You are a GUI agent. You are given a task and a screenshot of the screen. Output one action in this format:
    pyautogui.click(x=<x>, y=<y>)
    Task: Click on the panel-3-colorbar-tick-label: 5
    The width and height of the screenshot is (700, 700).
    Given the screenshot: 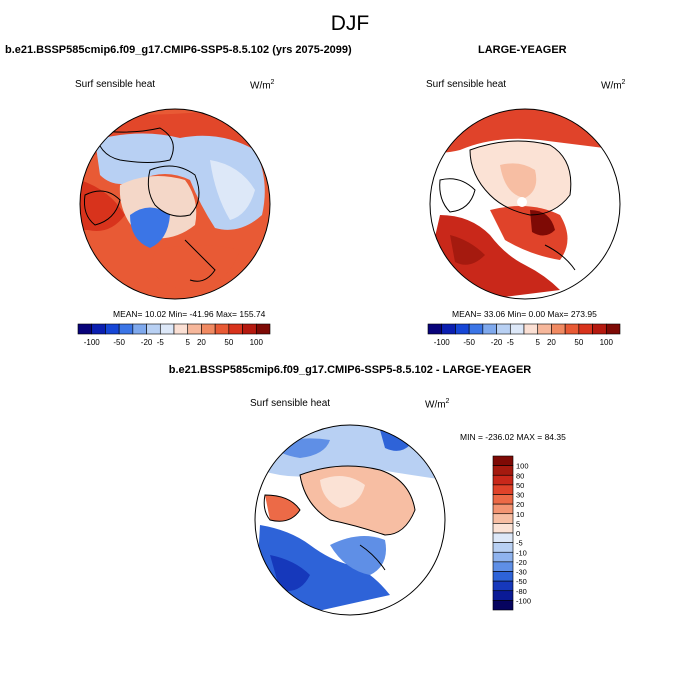 What is the action you would take?
    pyautogui.click(x=518, y=523)
    